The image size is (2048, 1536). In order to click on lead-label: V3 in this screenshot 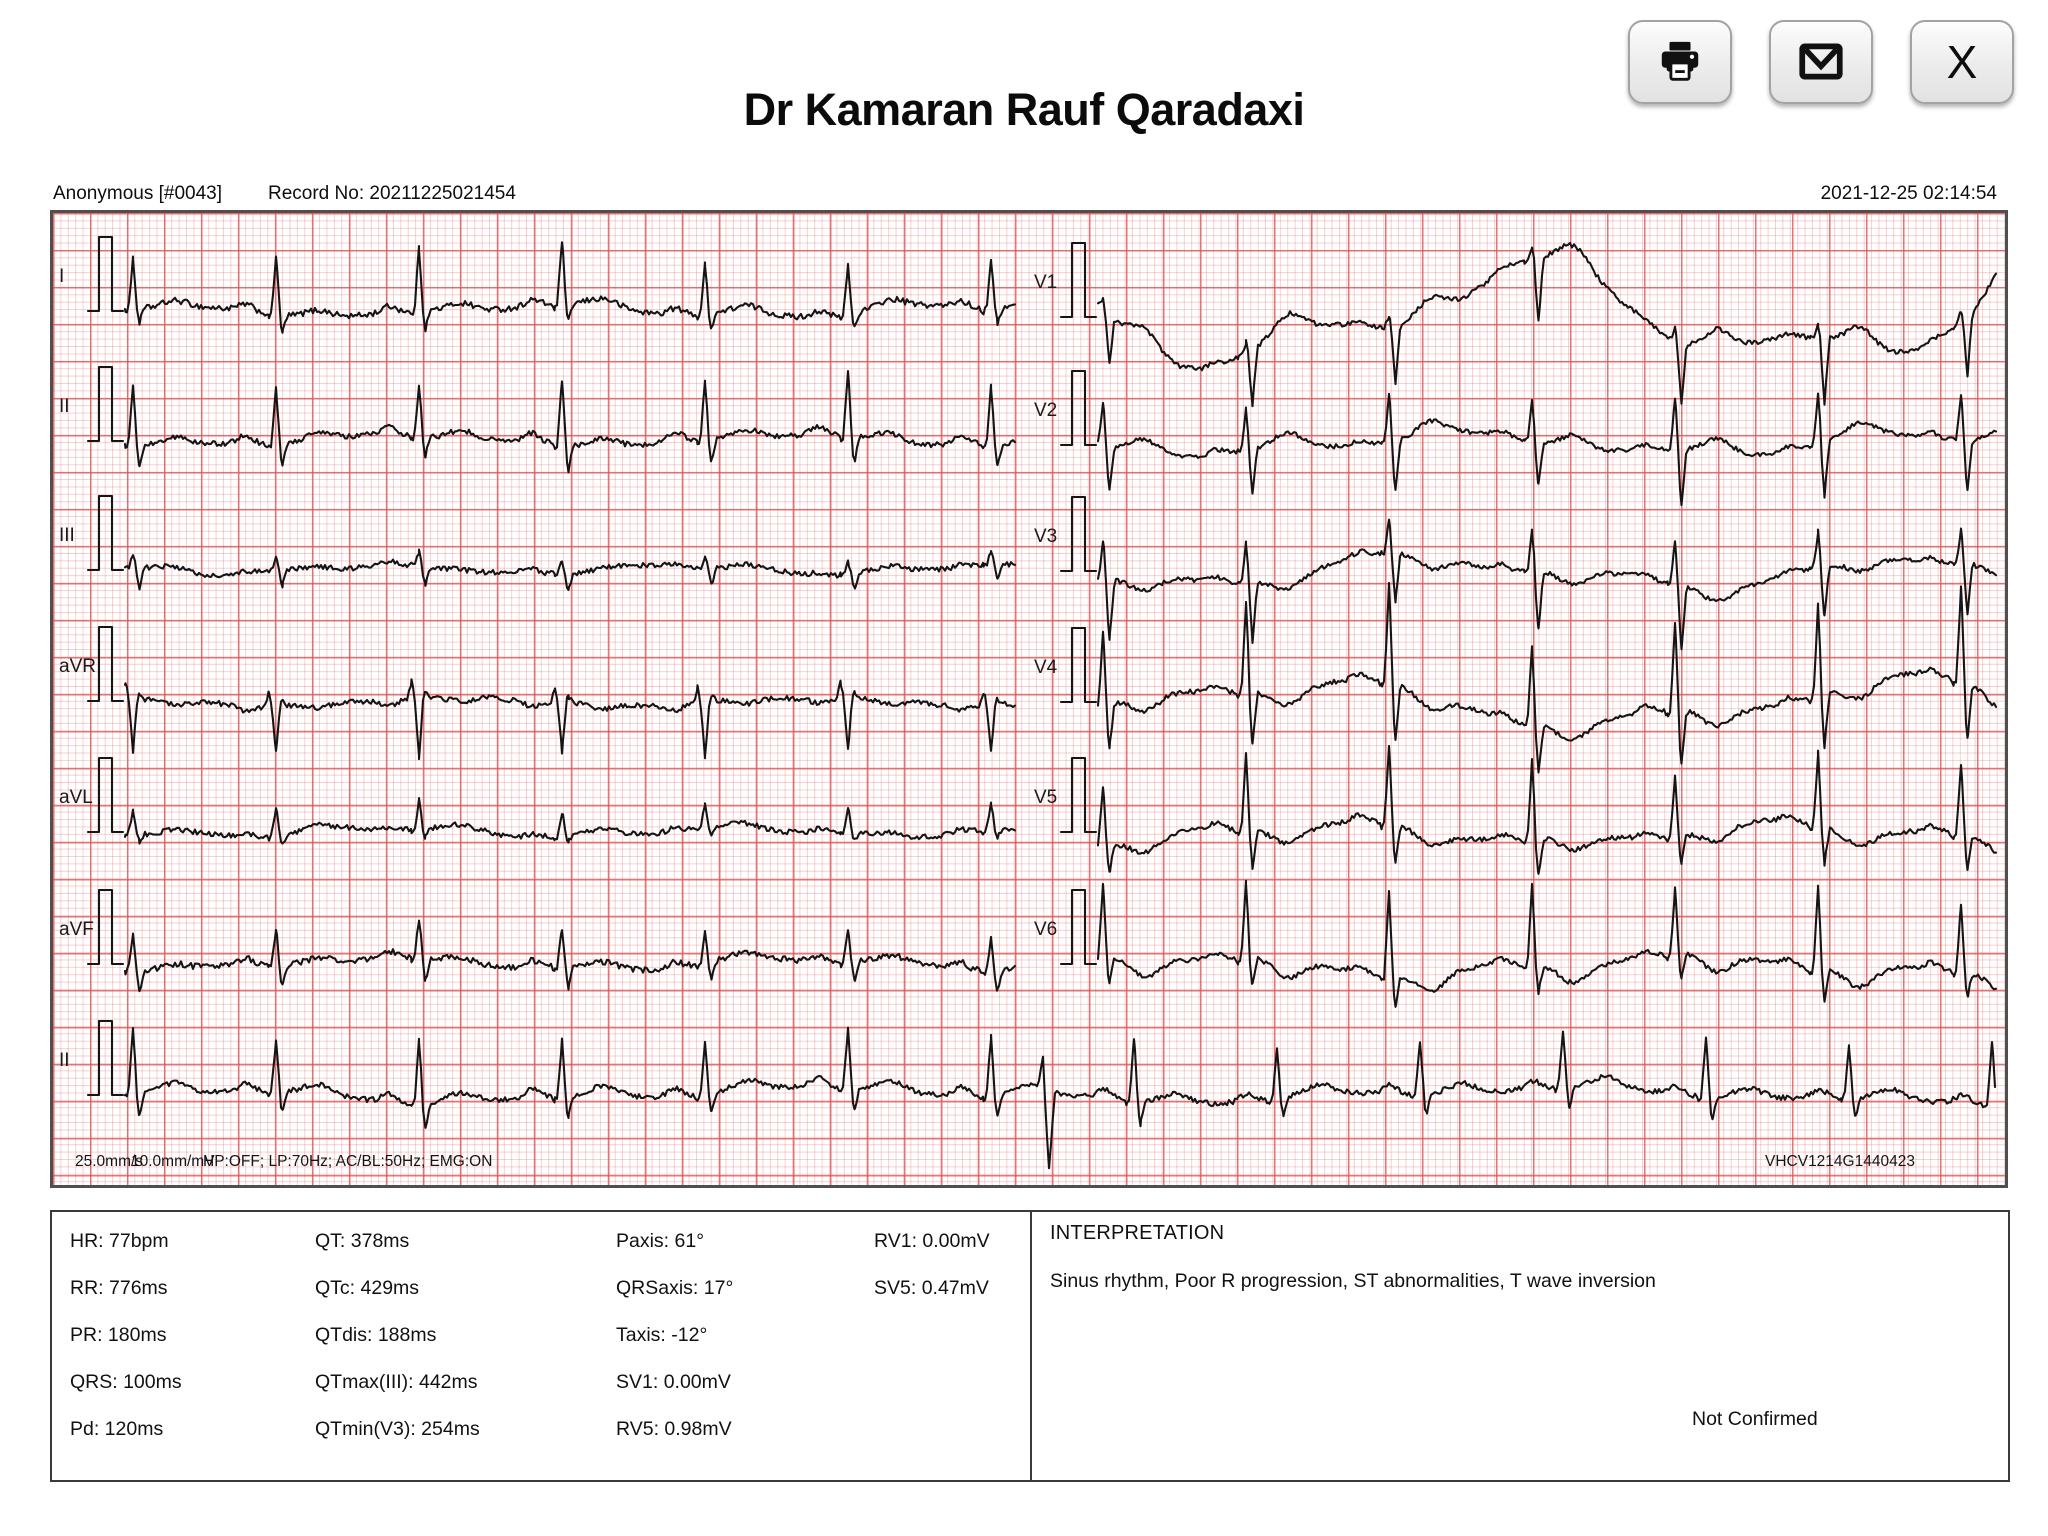, I will do `click(1046, 536)`.